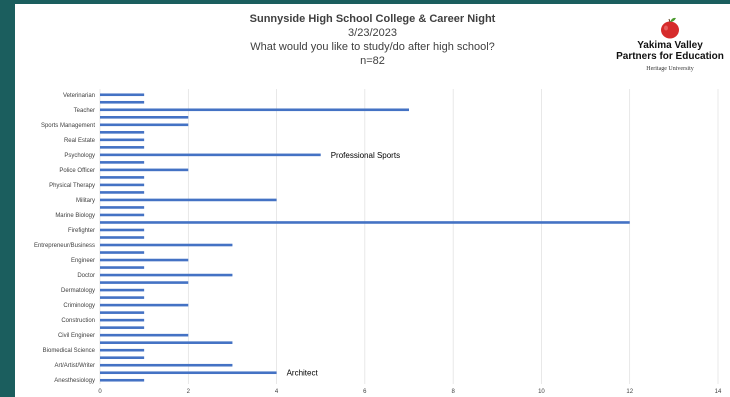 The height and width of the screenshot is (397, 730). What do you see at coordinates (365, 155) in the screenshot?
I see `annotation-0: Professional Sports` at bounding box center [365, 155].